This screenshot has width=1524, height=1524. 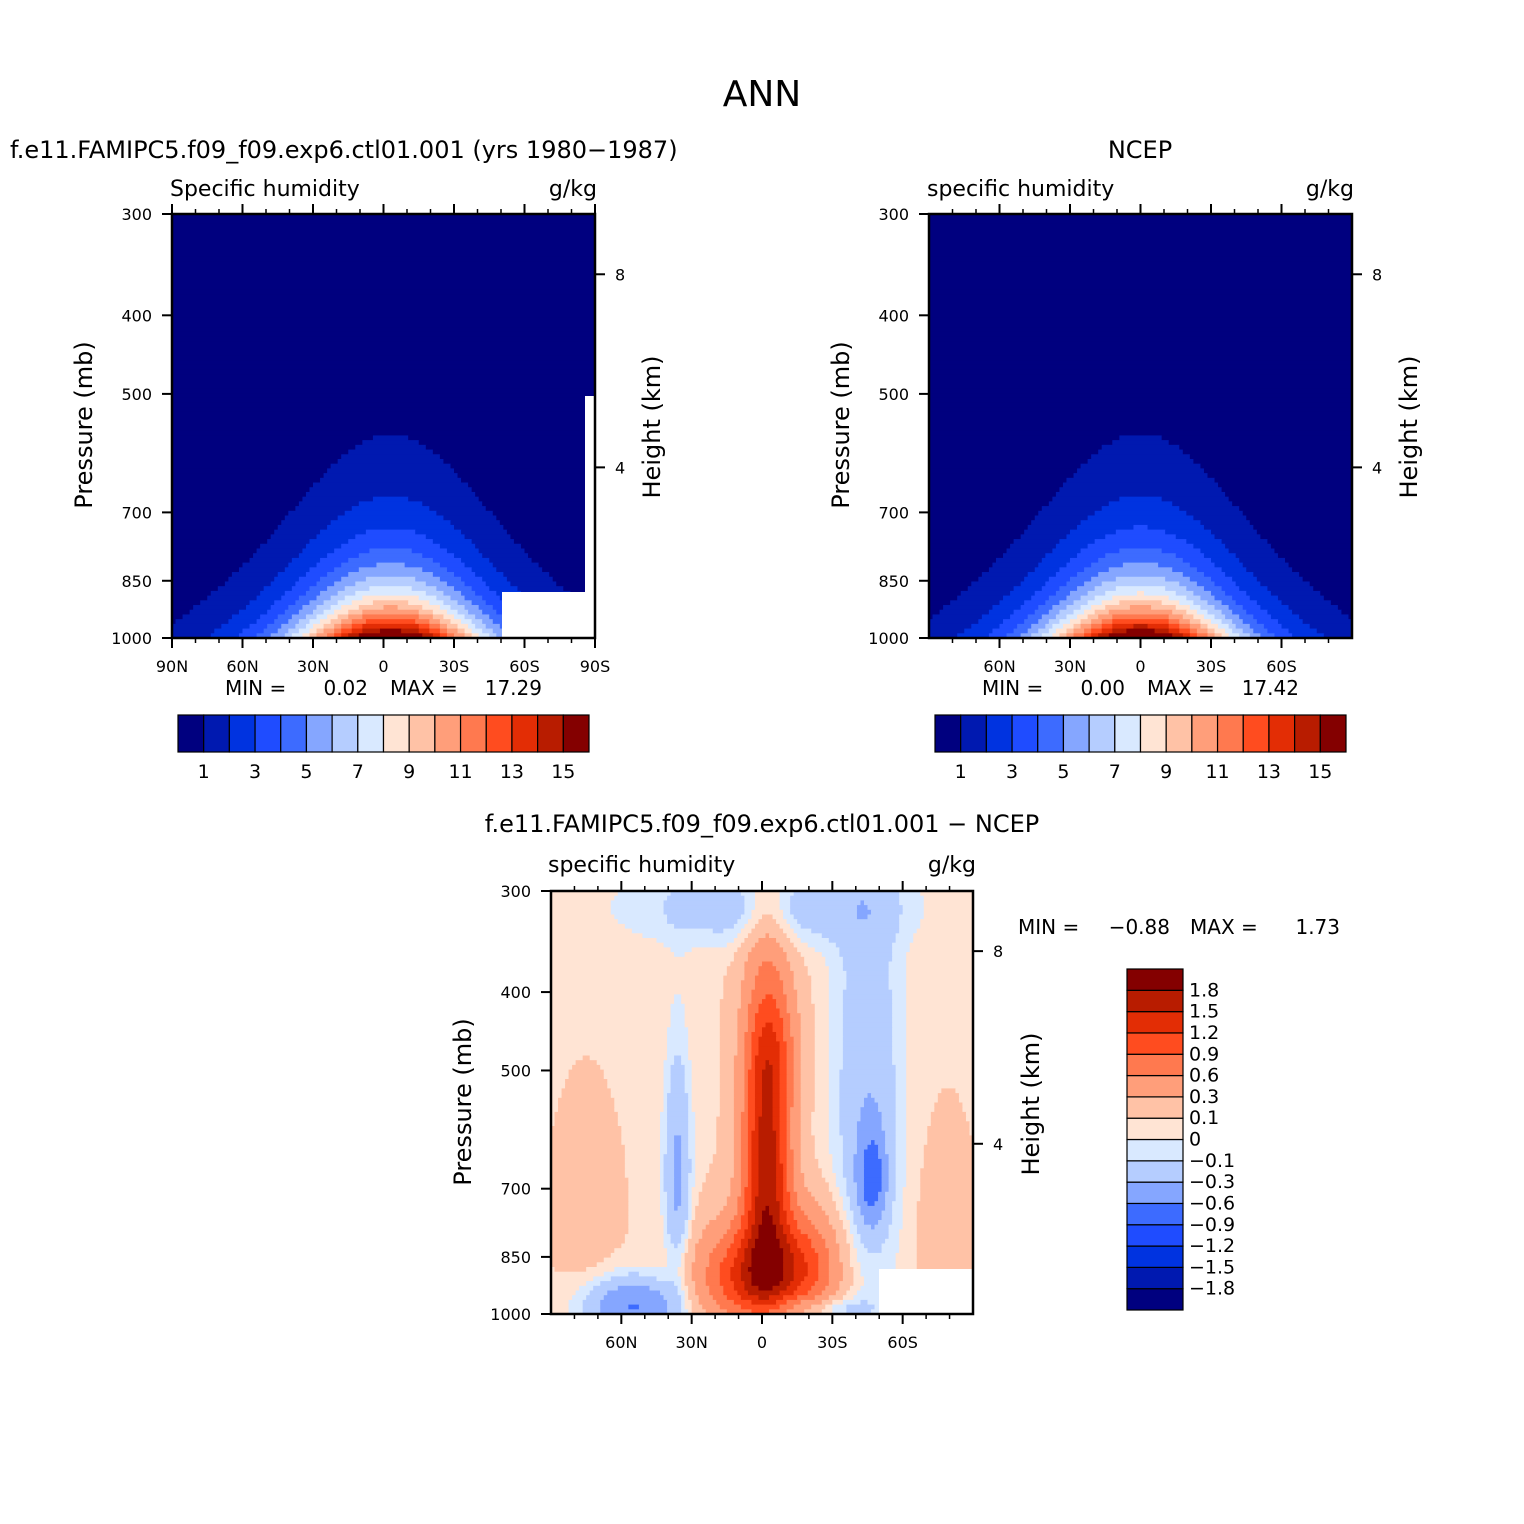 What do you see at coordinates (1269, 772) in the screenshot?
I see `colorbar-label: 13` at bounding box center [1269, 772].